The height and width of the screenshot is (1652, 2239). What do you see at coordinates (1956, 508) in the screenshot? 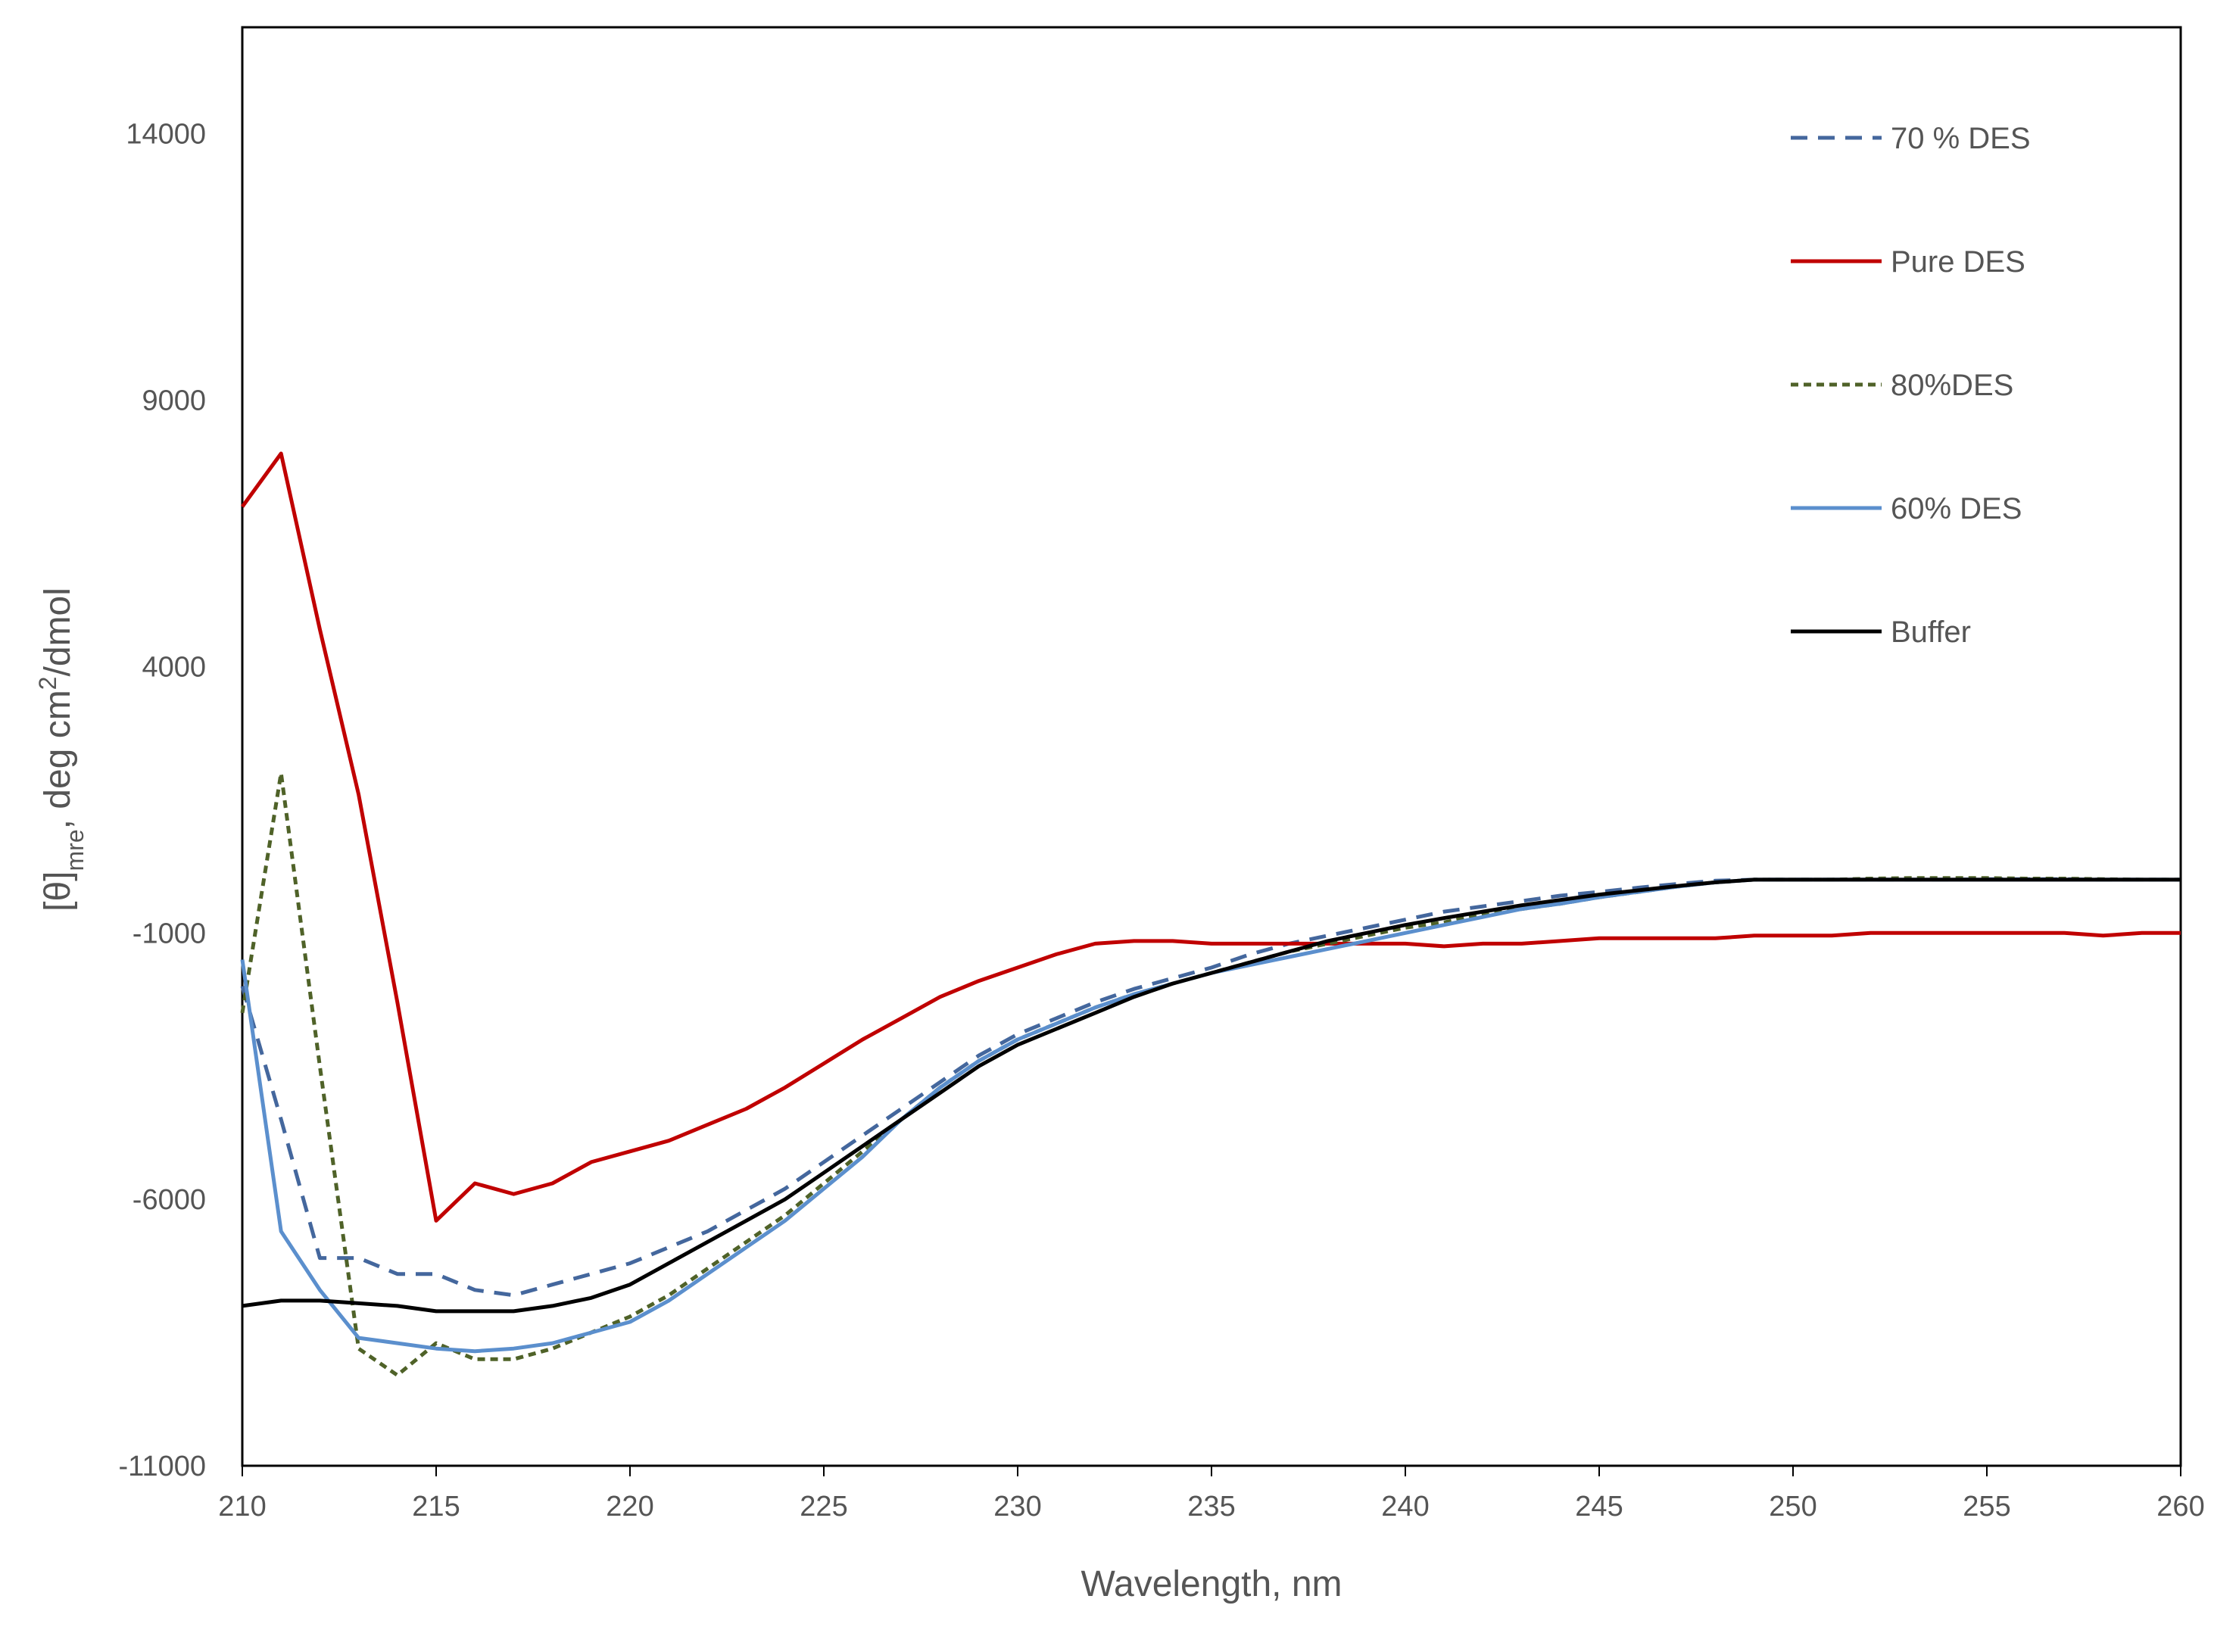
I see `legend-label: 60% DES` at bounding box center [1956, 508].